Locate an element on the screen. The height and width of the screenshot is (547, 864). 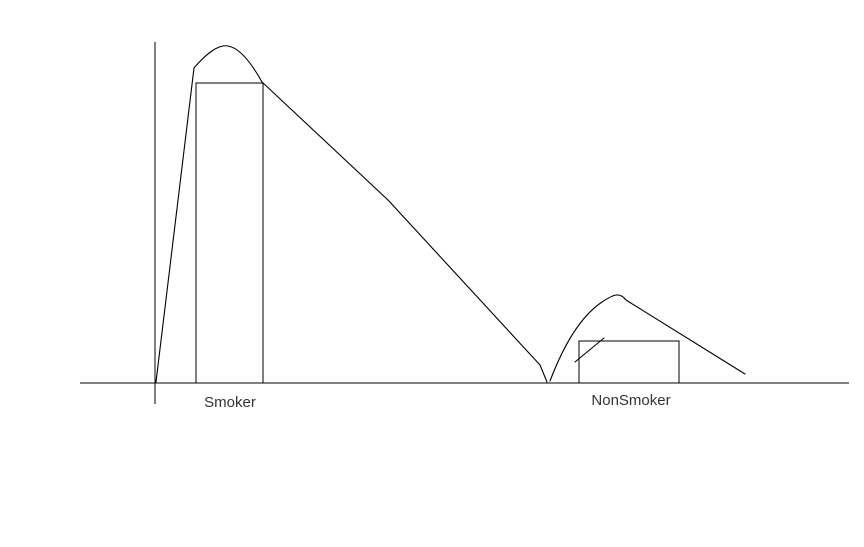
category-label-nonsmoker: NonSmoker is located at coordinates (630, 400).